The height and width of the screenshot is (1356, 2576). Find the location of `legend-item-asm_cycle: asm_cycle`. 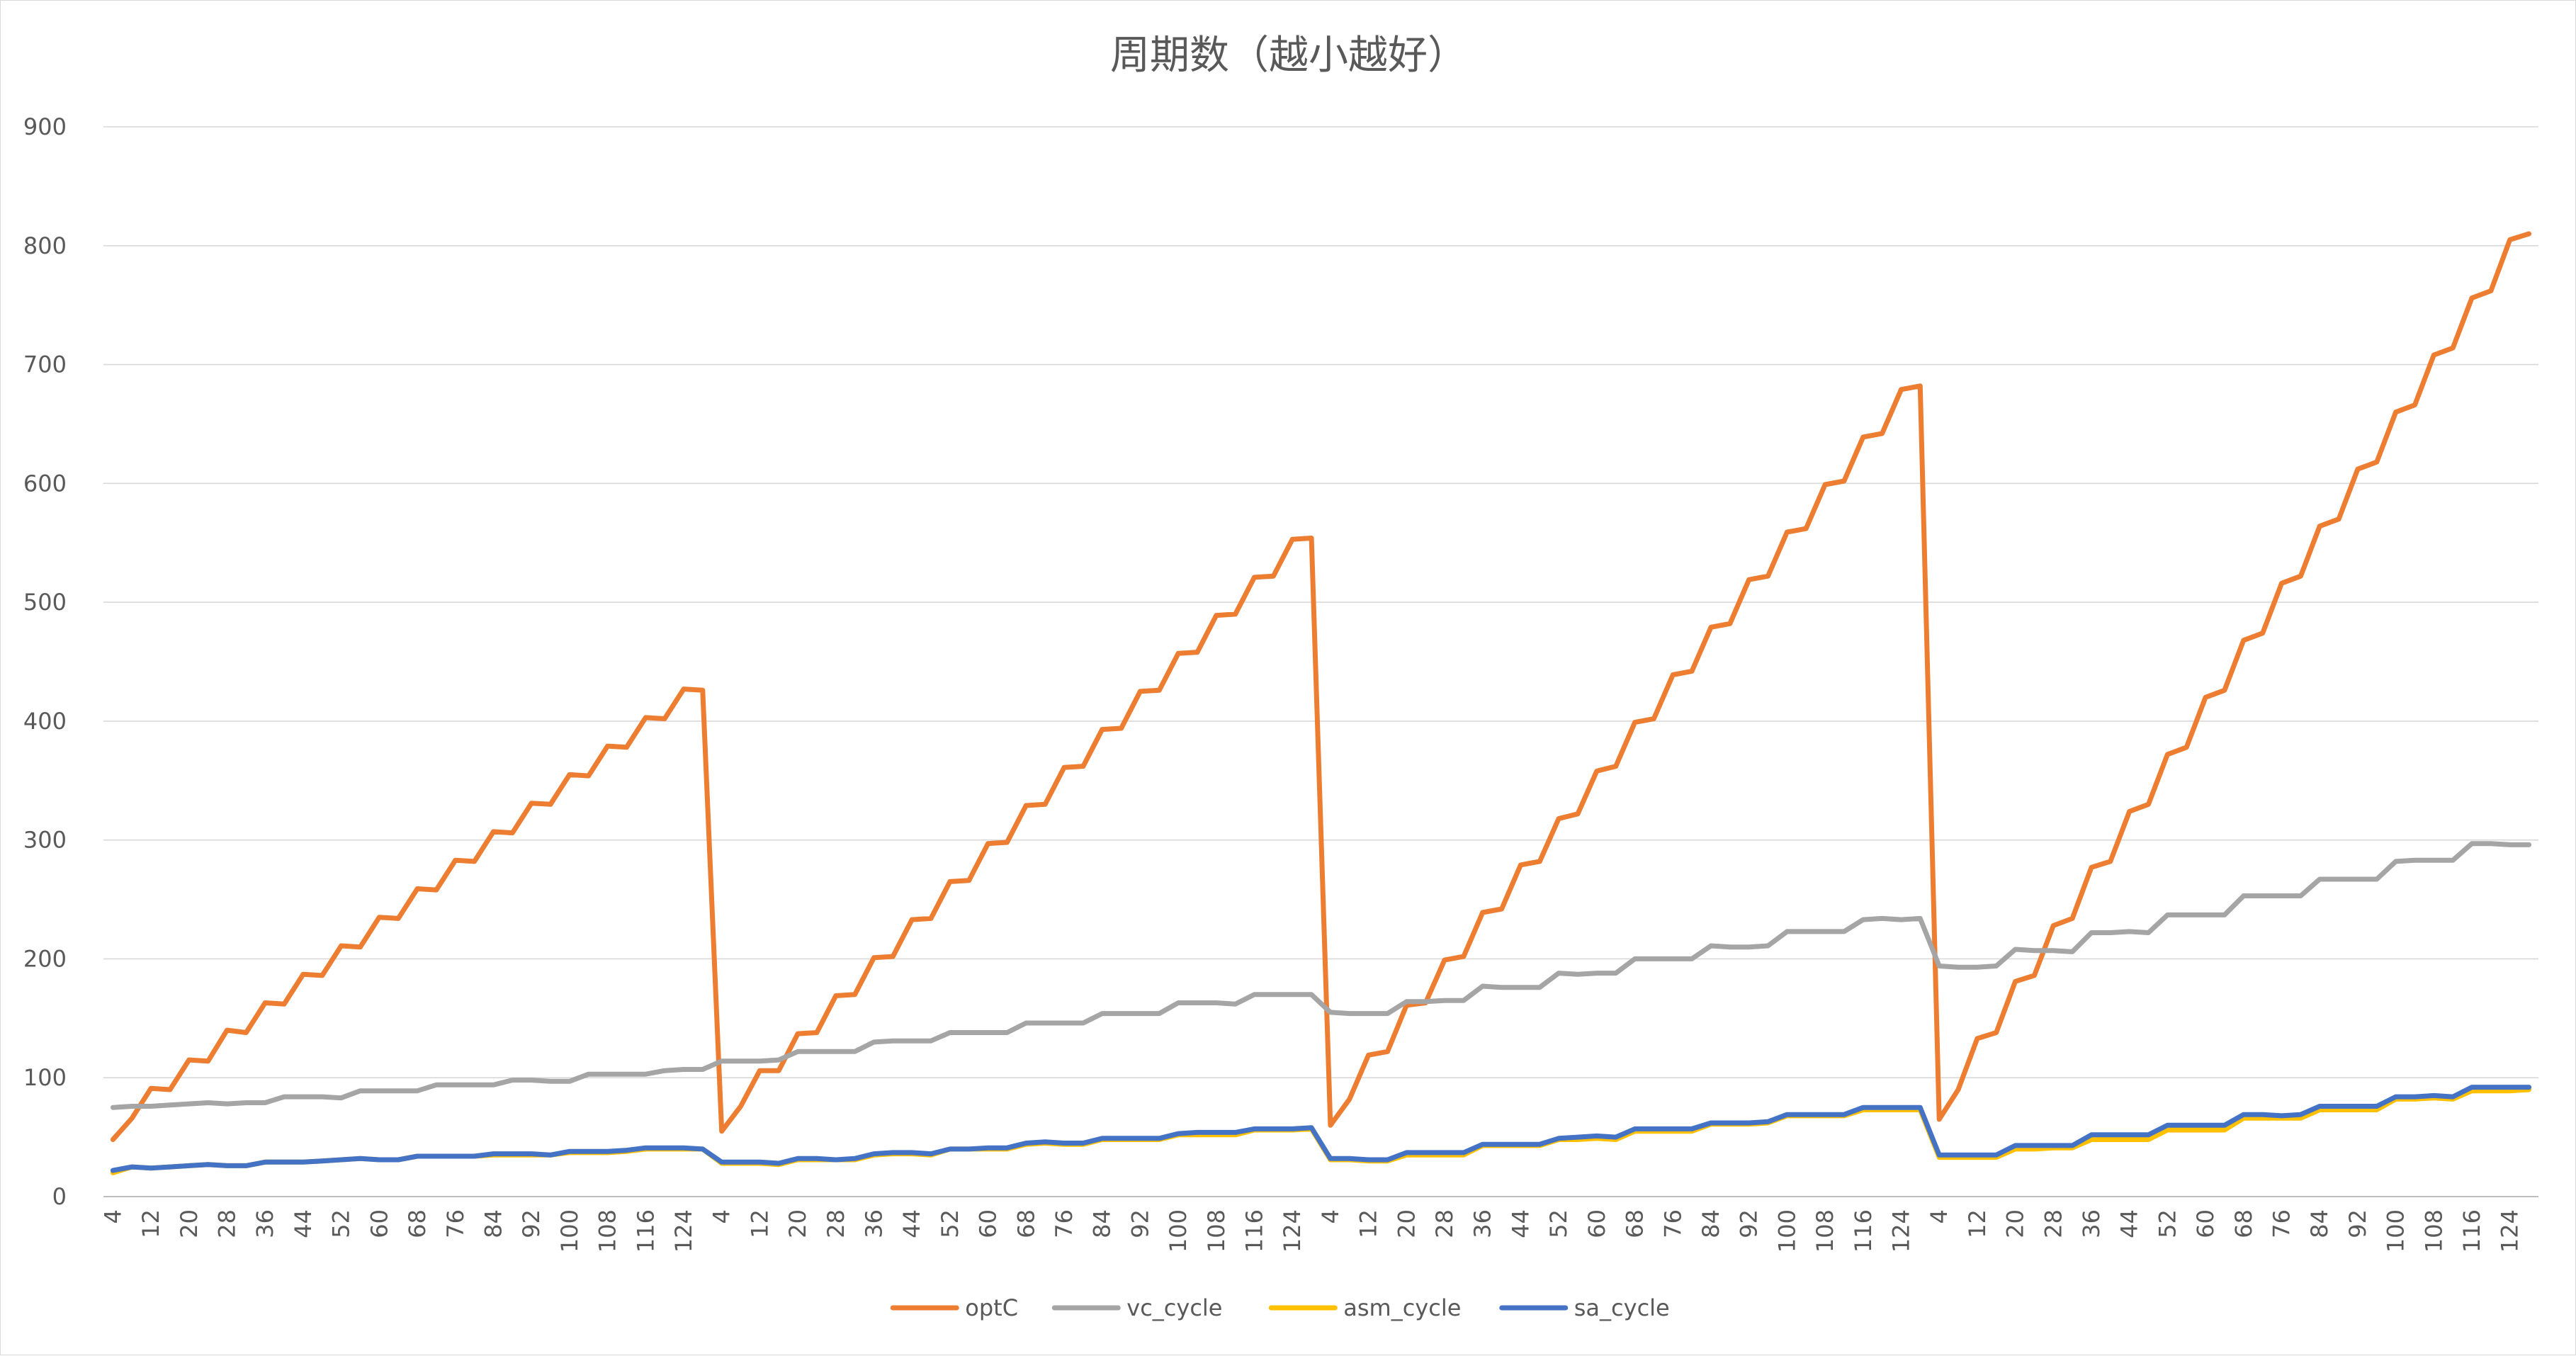

legend-item-asm_cycle: asm_cycle is located at coordinates (1364, 1307).